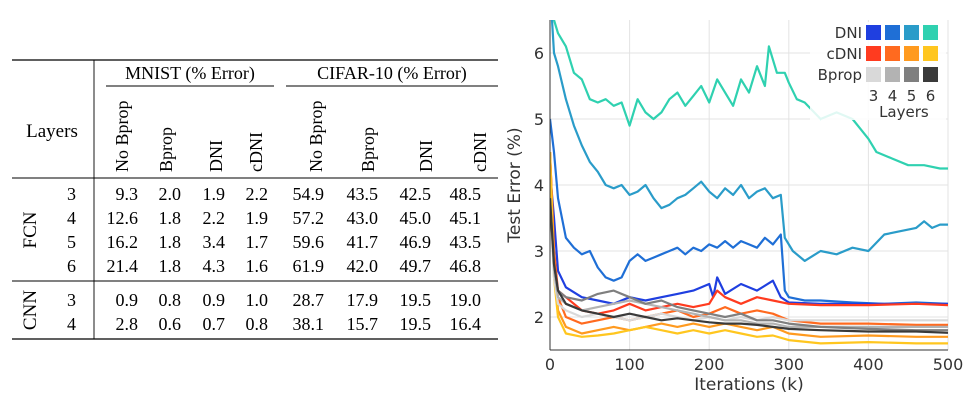  I want to click on table-cell: 42.5, so click(416, 194).